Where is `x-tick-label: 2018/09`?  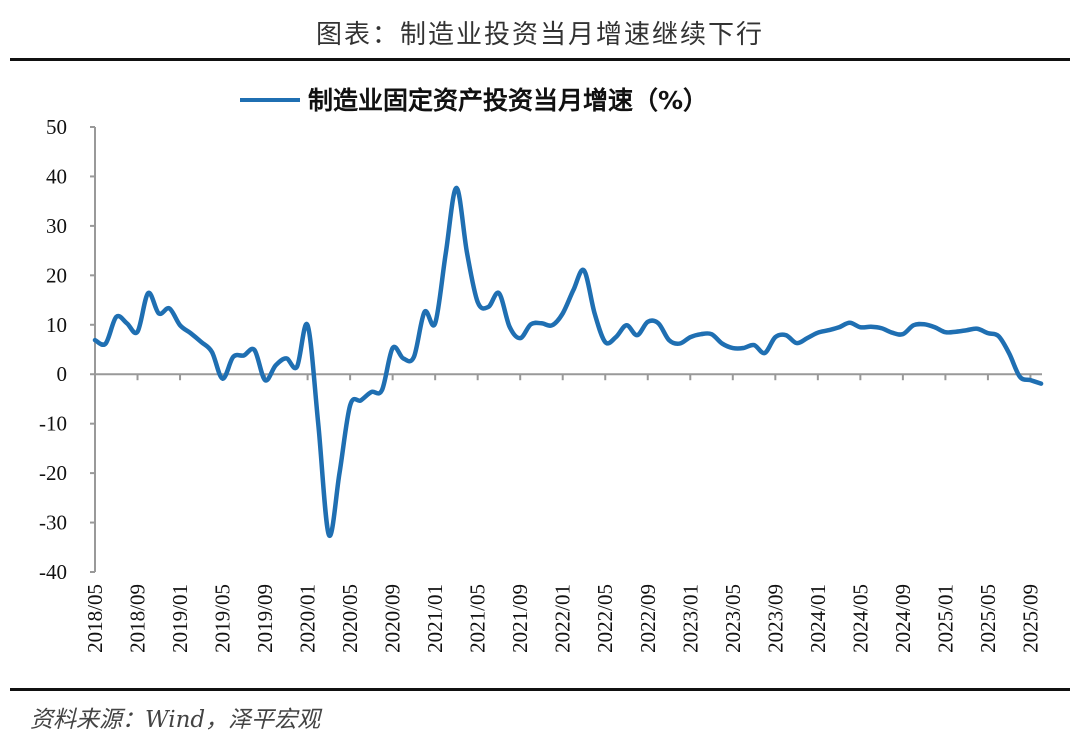 x-tick-label: 2018/09 is located at coordinates (138, 618).